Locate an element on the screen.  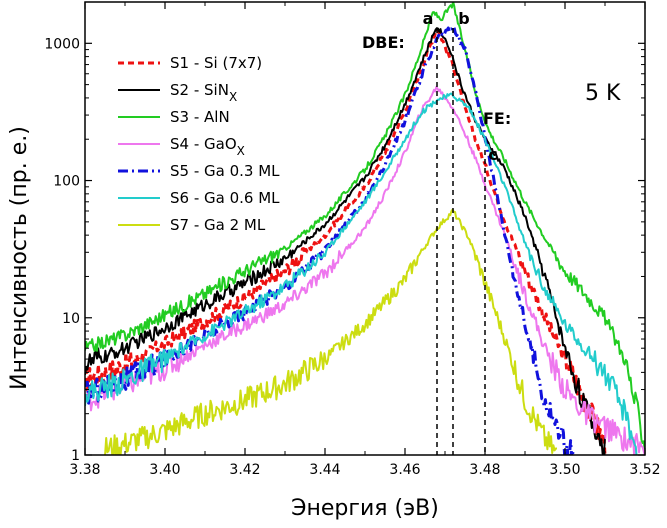
legend-label-main: S6 - Ga 0.6 ML is located at coordinates (225, 198).